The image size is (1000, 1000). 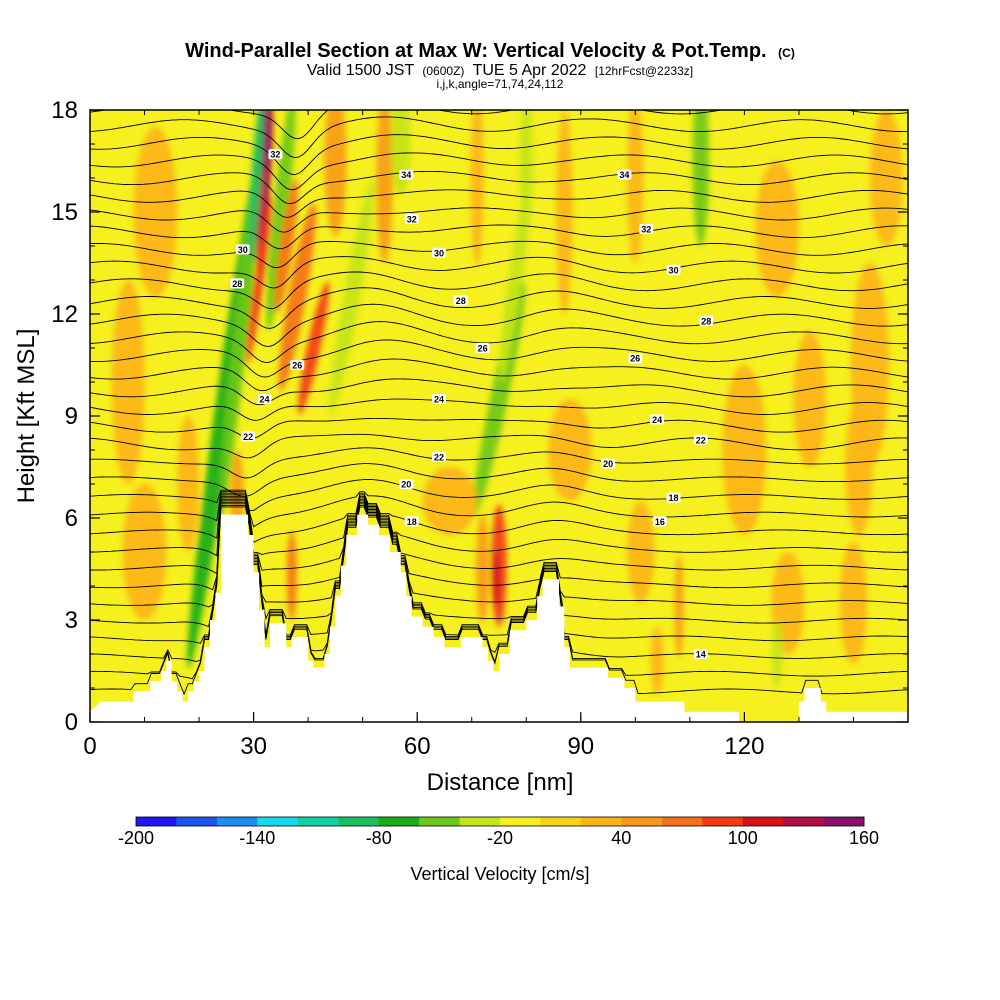 I want to click on valid-time: Valid 1500 JST, so click(x=361, y=70).